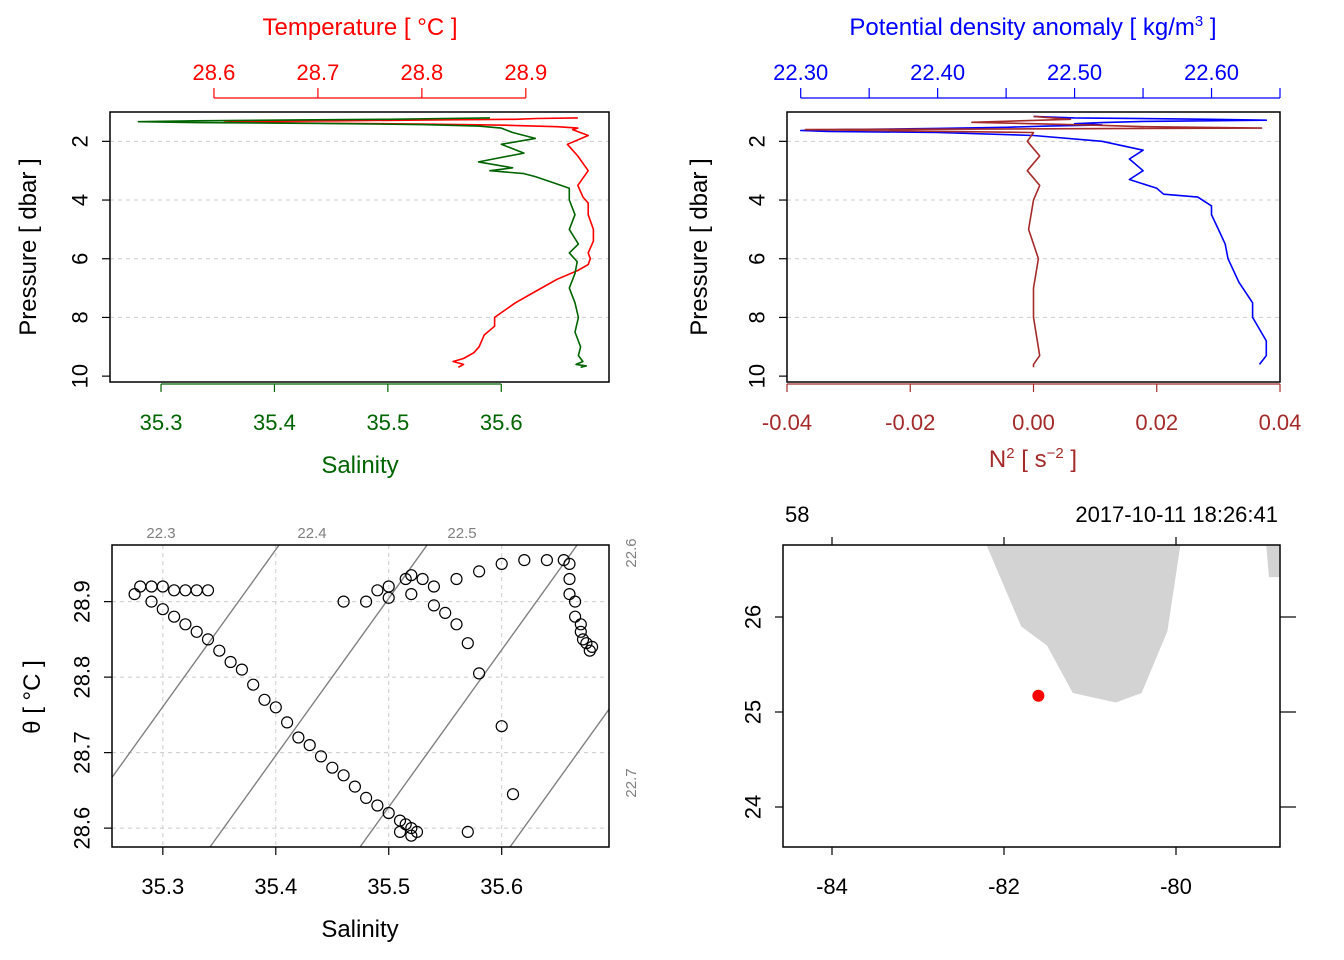 The width and height of the screenshot is (1344, 960). I want to click on p2-frame, so click(360, 696).